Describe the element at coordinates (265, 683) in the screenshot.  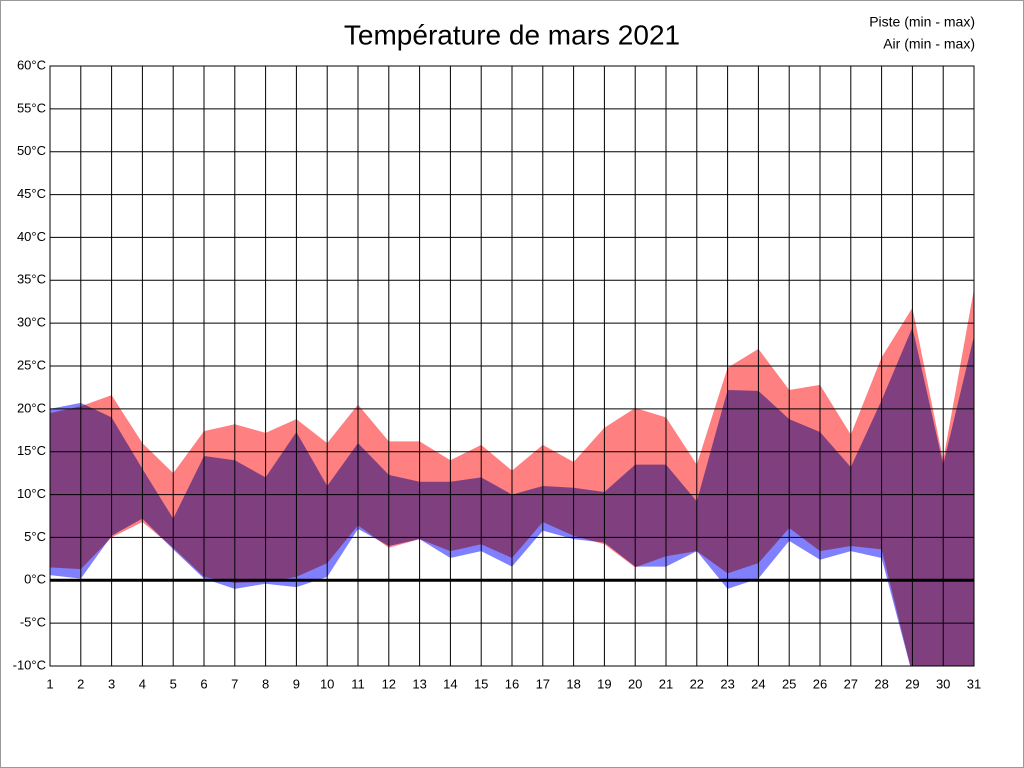
I see `x-tick-label: 8` at that location.